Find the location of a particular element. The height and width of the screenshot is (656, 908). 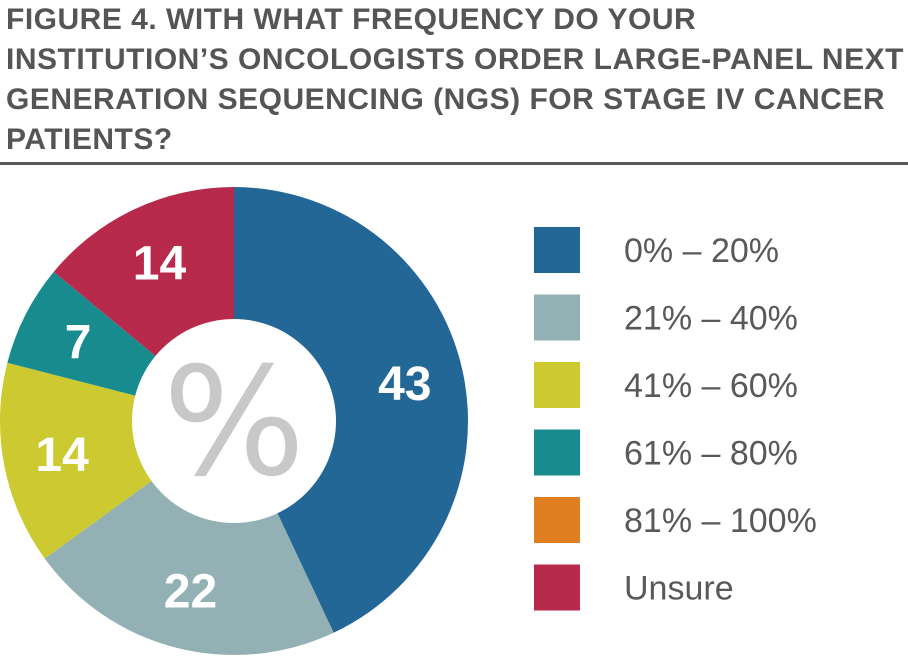

percent-symbol: % is located at coordinates (234, 423).